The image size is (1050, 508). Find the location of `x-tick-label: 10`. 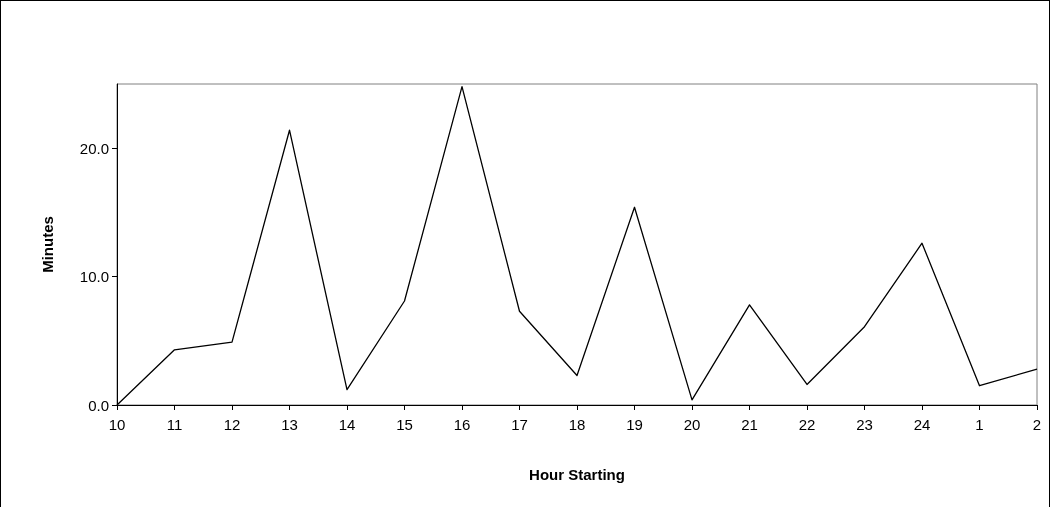

x-tick-label: 10 is located at coordinates (117, 424).